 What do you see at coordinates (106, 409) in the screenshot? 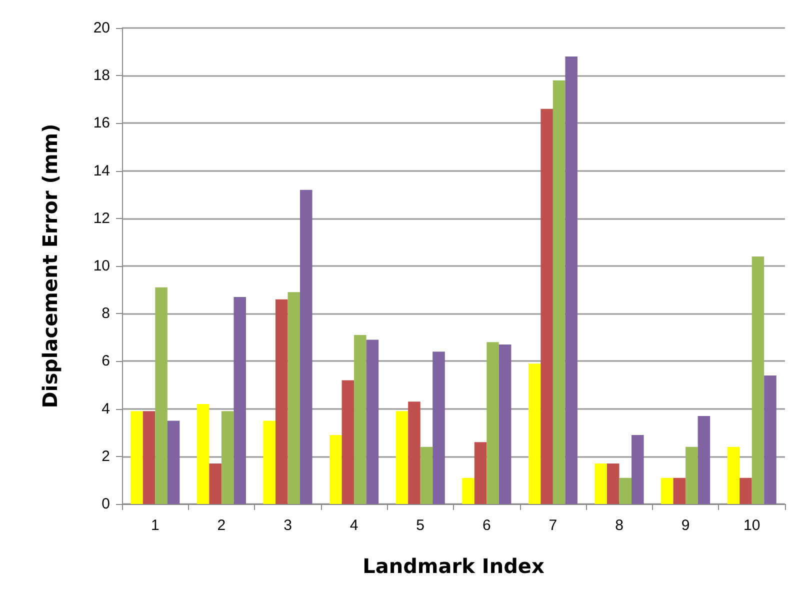
I see `y-tick-label: 4` at bounding box center [106, 409].